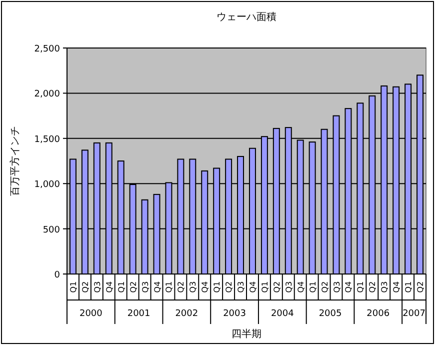  What do you see at coordinates (247, 334) in the screenshot?
I see `xlabel: 四半期` at bounding box center [247, 334].